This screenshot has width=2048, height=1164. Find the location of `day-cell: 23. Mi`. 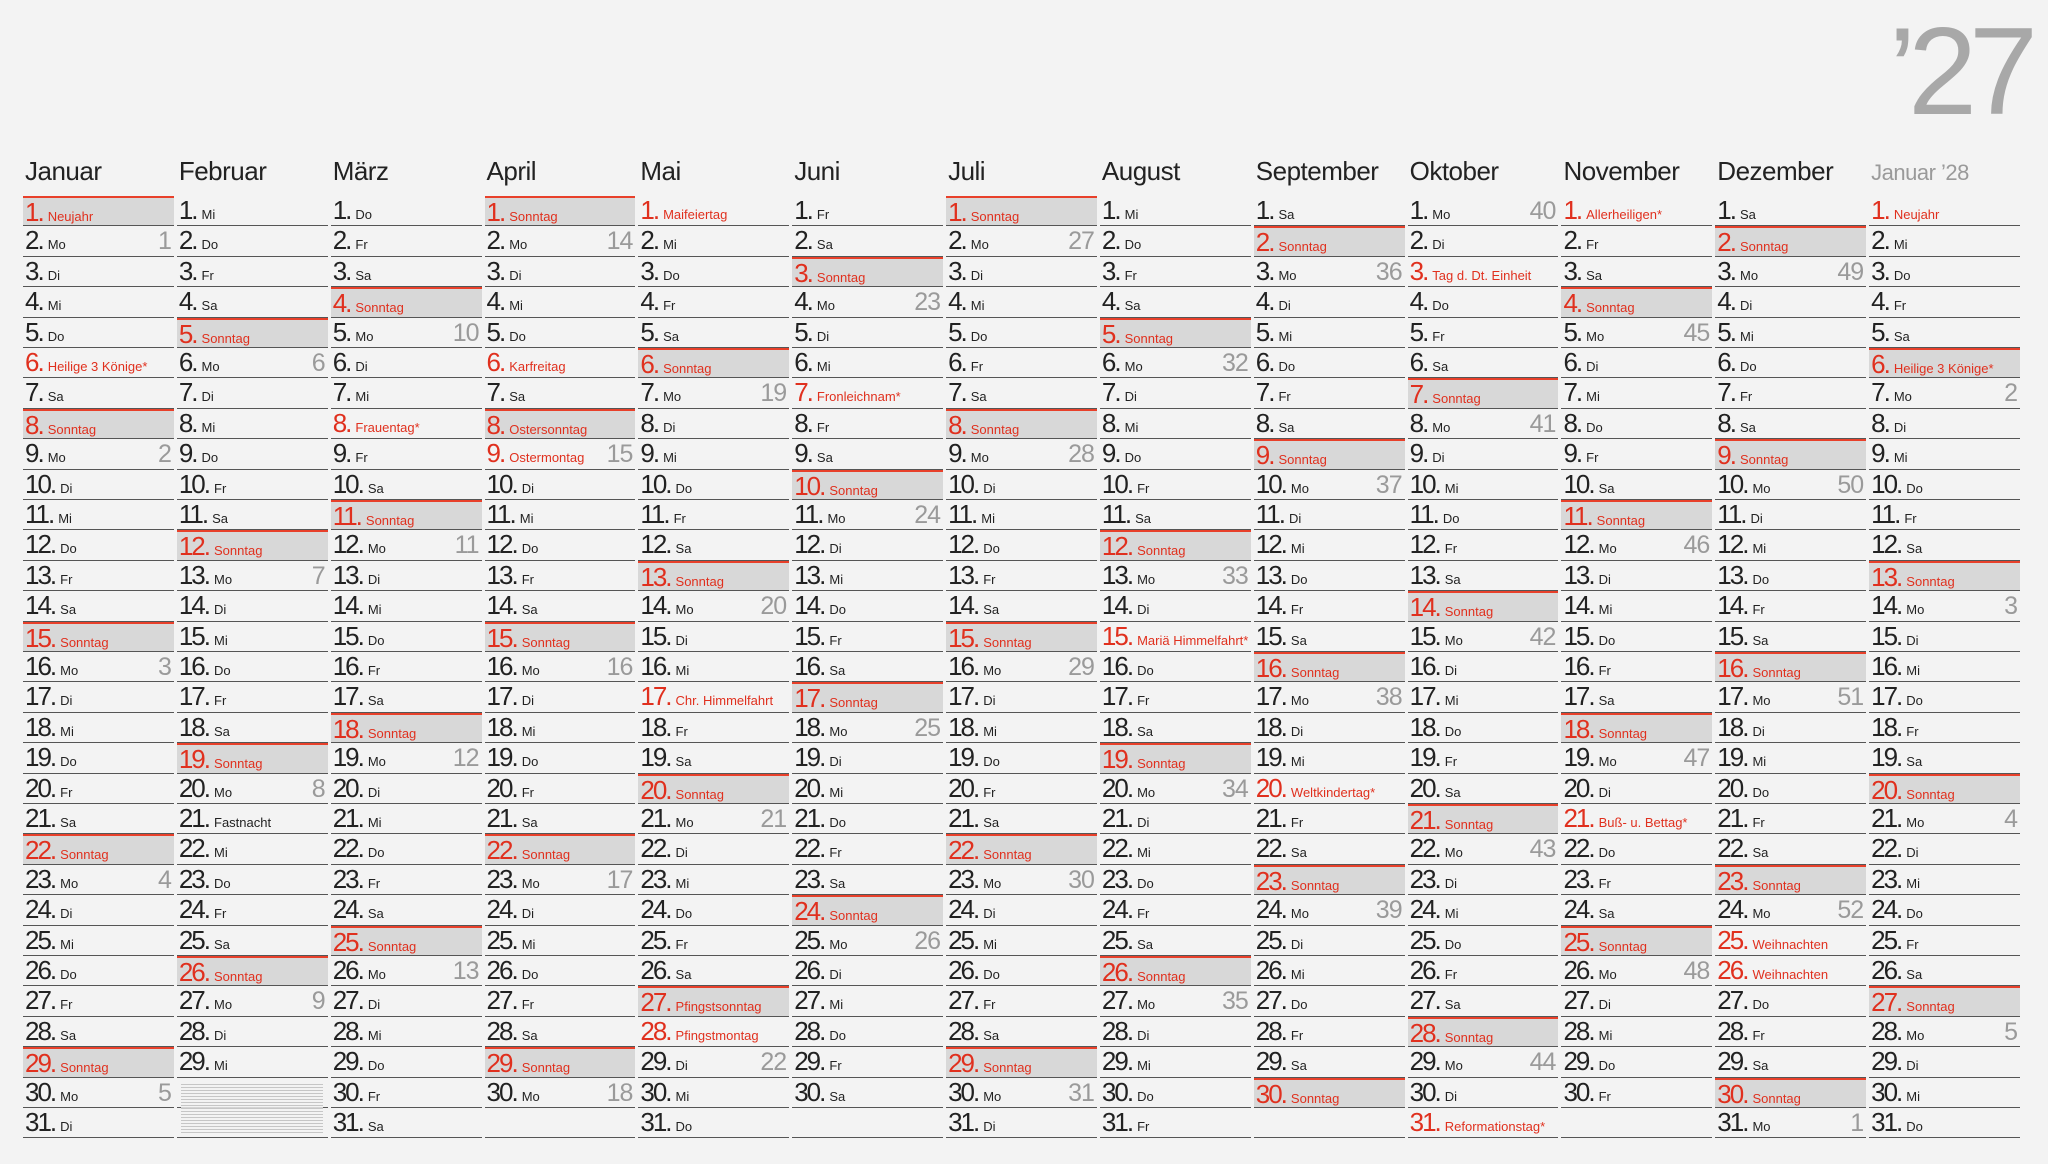

day-cell: 23. Mi is located at coordinates (1944, 880).